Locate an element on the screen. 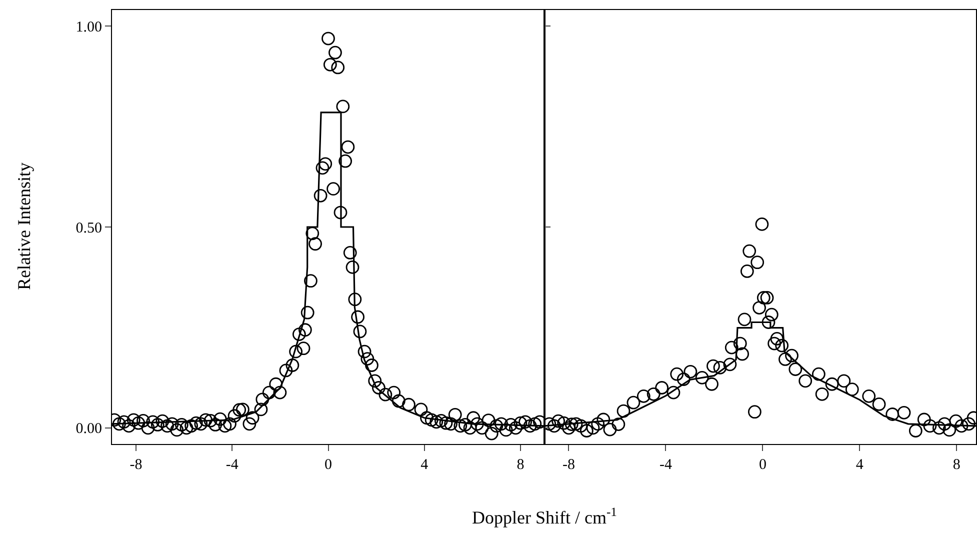  x-axis-title: Doppler Shift / cm$^{-1}$ is located at coordinates (544, 516).